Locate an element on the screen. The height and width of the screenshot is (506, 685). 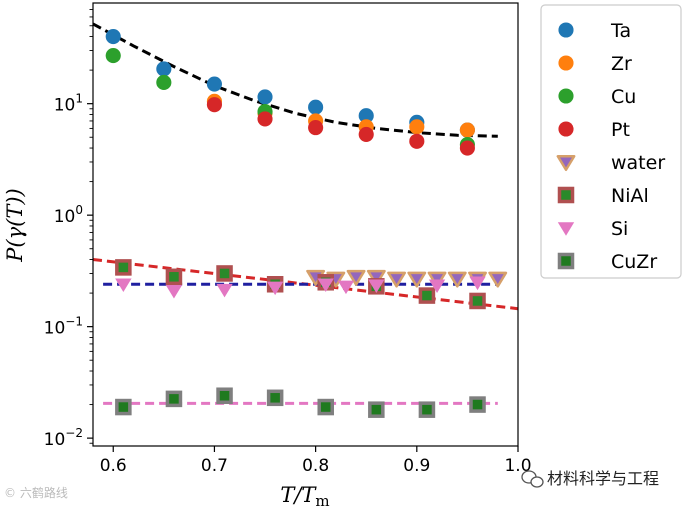
legend-marker-water is located at coordinates (566, 163).